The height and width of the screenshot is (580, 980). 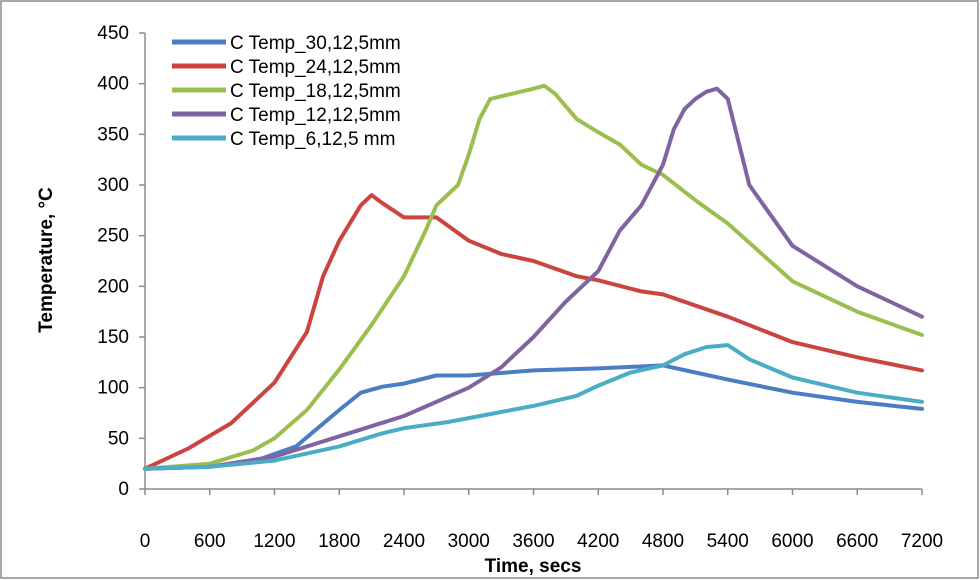 What do you see at coordinates (315, 67) in the screenshot?
I see `legend-label-2: C Temp_24,12,5mm` at bounding box center [315, 67].